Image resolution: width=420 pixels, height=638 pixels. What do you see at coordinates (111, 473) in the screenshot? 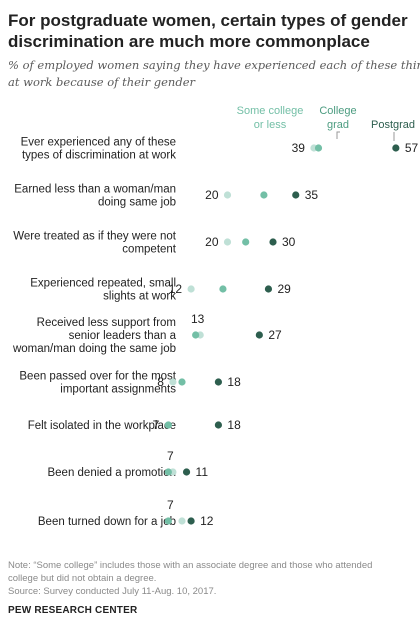
I see `category-label: Been denied a promotion` at bounding box center [111, 473].